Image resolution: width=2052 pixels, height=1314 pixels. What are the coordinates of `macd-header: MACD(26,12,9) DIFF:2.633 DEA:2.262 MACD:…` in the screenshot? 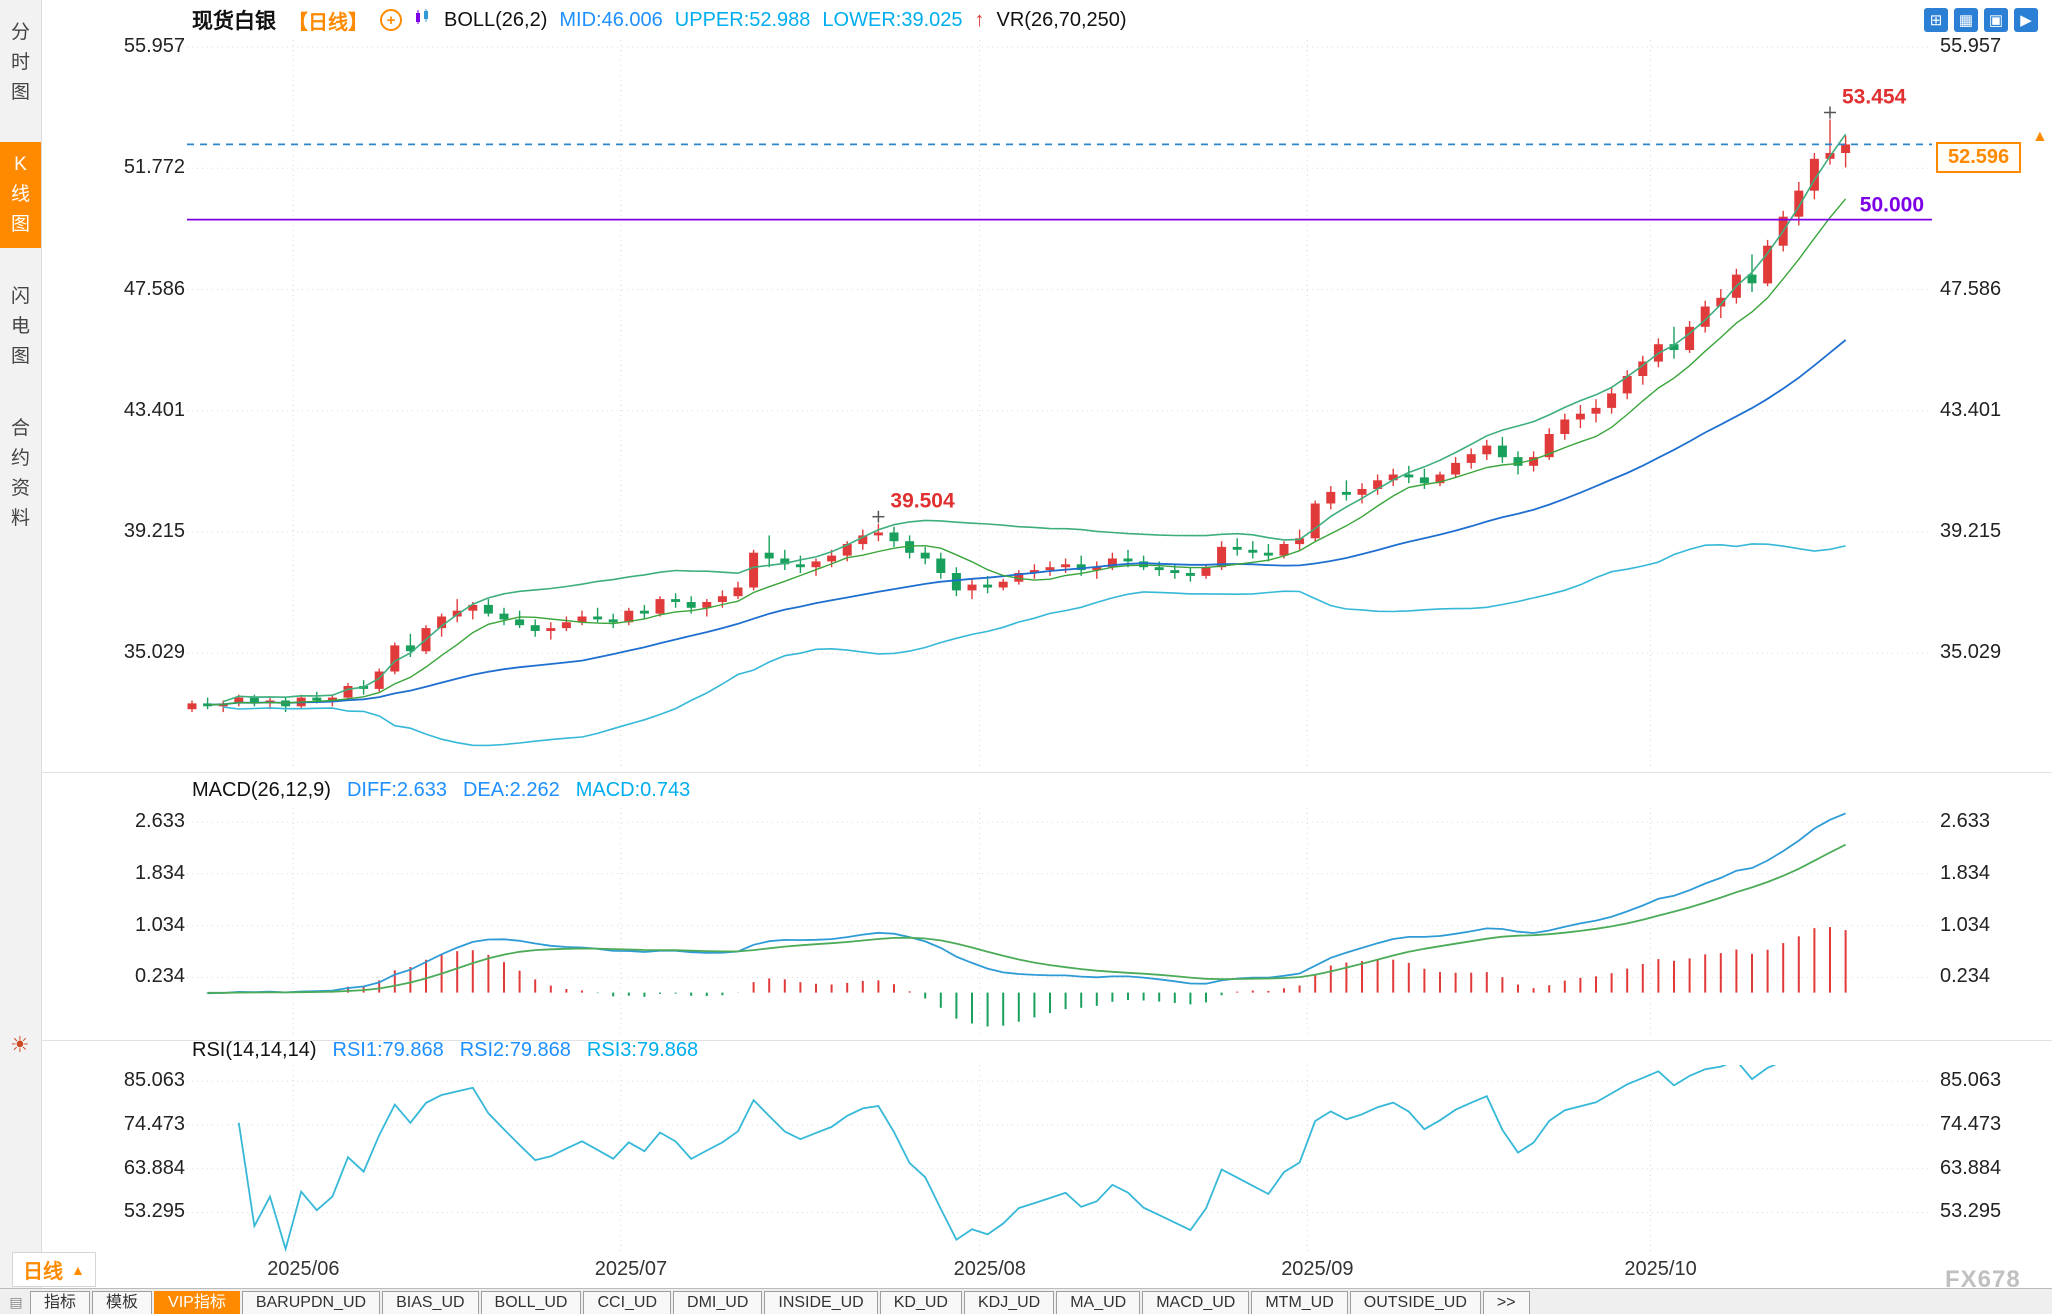 It's located at (441, 790).